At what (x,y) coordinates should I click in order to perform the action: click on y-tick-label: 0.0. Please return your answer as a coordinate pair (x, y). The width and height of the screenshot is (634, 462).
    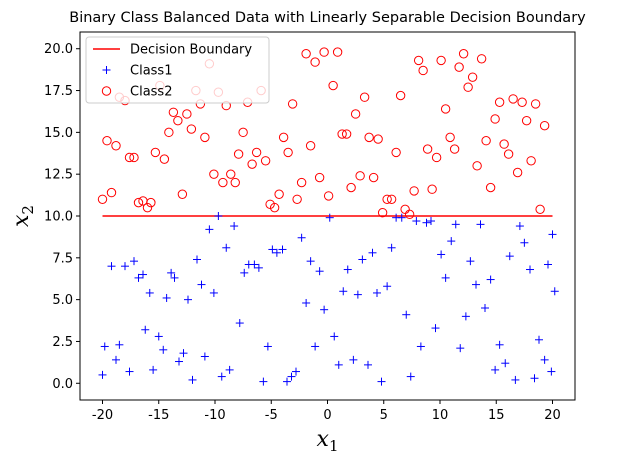
    Looking at the image, I should click on (62, 384).